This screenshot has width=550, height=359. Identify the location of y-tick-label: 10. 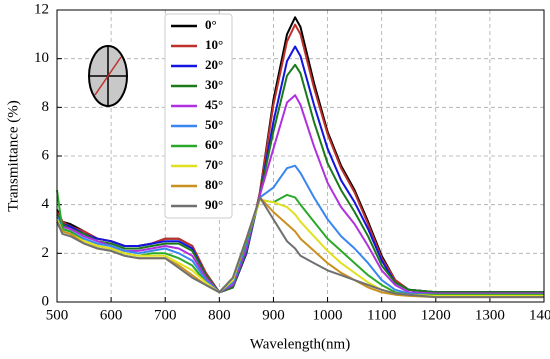
(41, 58).